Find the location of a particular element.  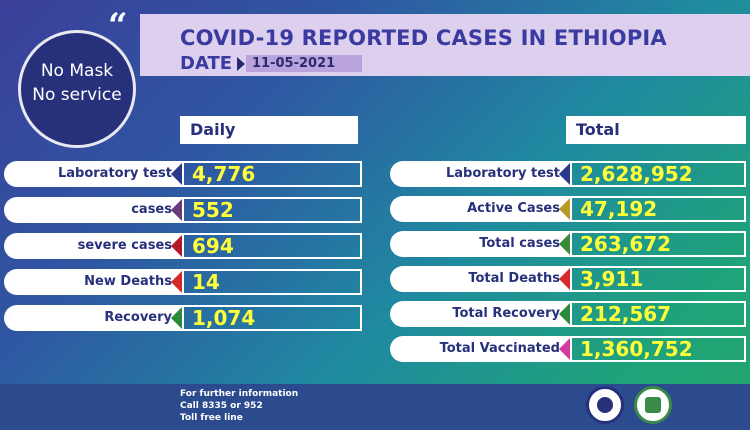

badge-line-2: No service is located at coordinates (77, 95).